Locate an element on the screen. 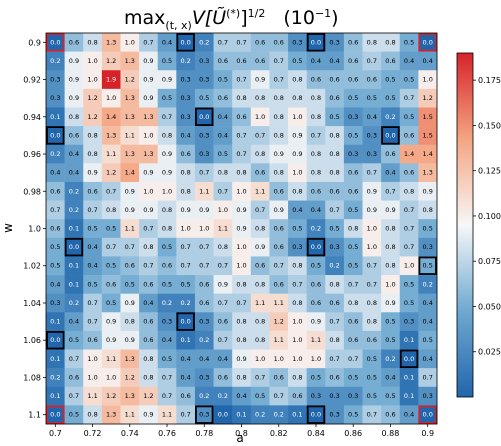 The image size is (501, 446). x-tick-label: 0.78 is located at coordinates (204, 433).